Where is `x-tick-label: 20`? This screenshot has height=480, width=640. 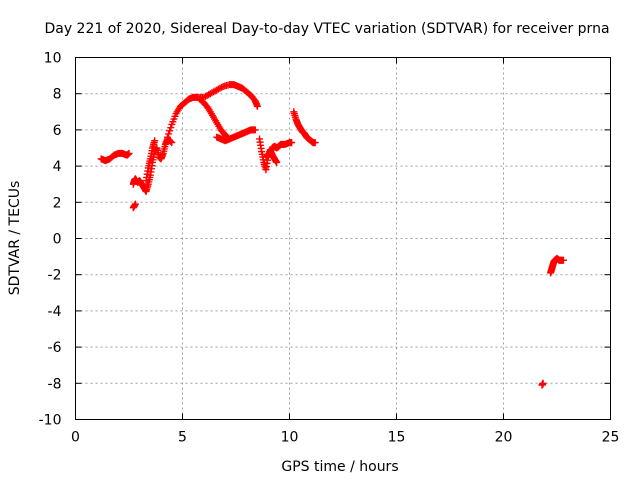 x-tick-label: 20 is located at coordinates (504, 438).